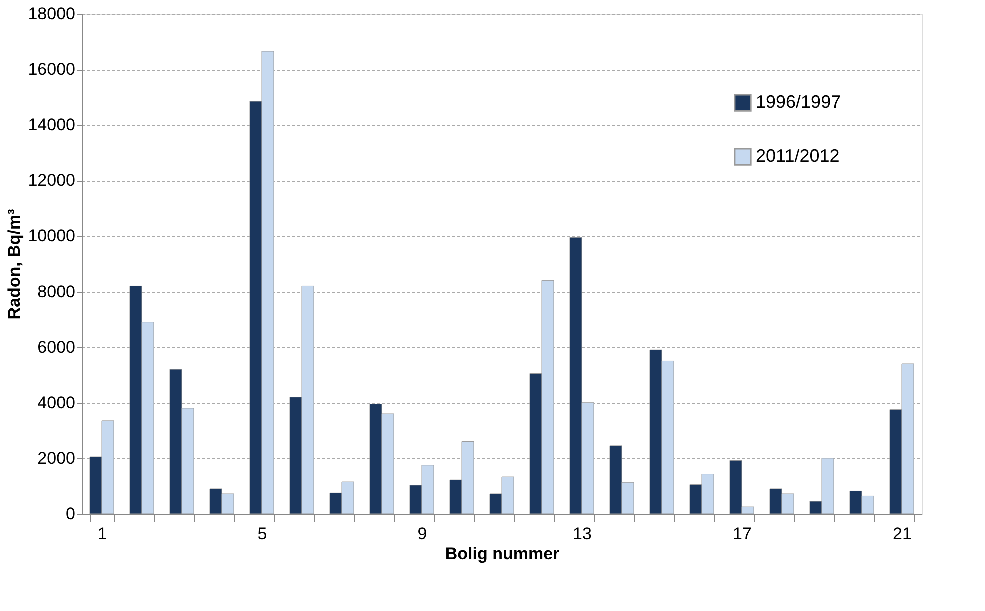  Describe the element at coordinates (582, 534) in the screenshot. I see `x-tick-label: 13` at that location.